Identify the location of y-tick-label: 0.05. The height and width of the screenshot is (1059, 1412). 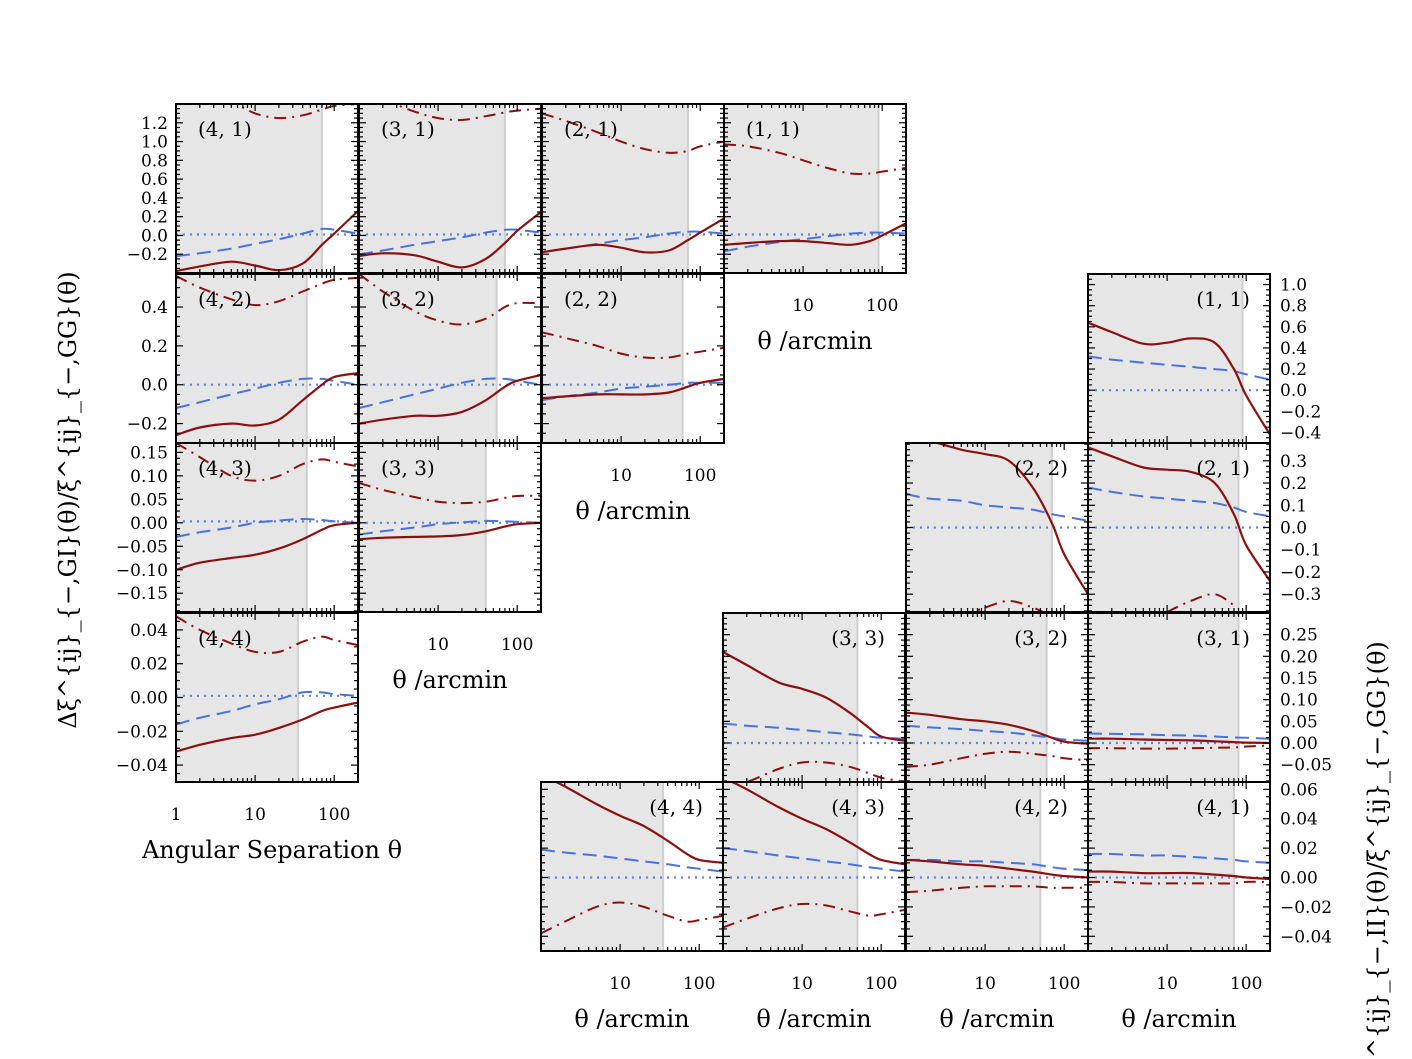
(1299, 722).